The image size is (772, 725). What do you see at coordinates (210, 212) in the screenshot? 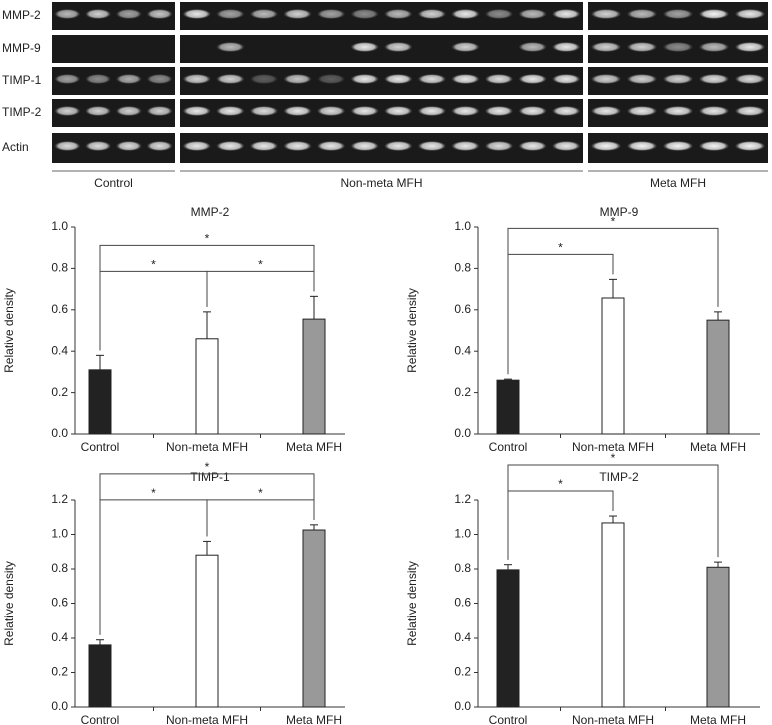
I see `chart-title: MMP-2` at bounding box center [210, 212].